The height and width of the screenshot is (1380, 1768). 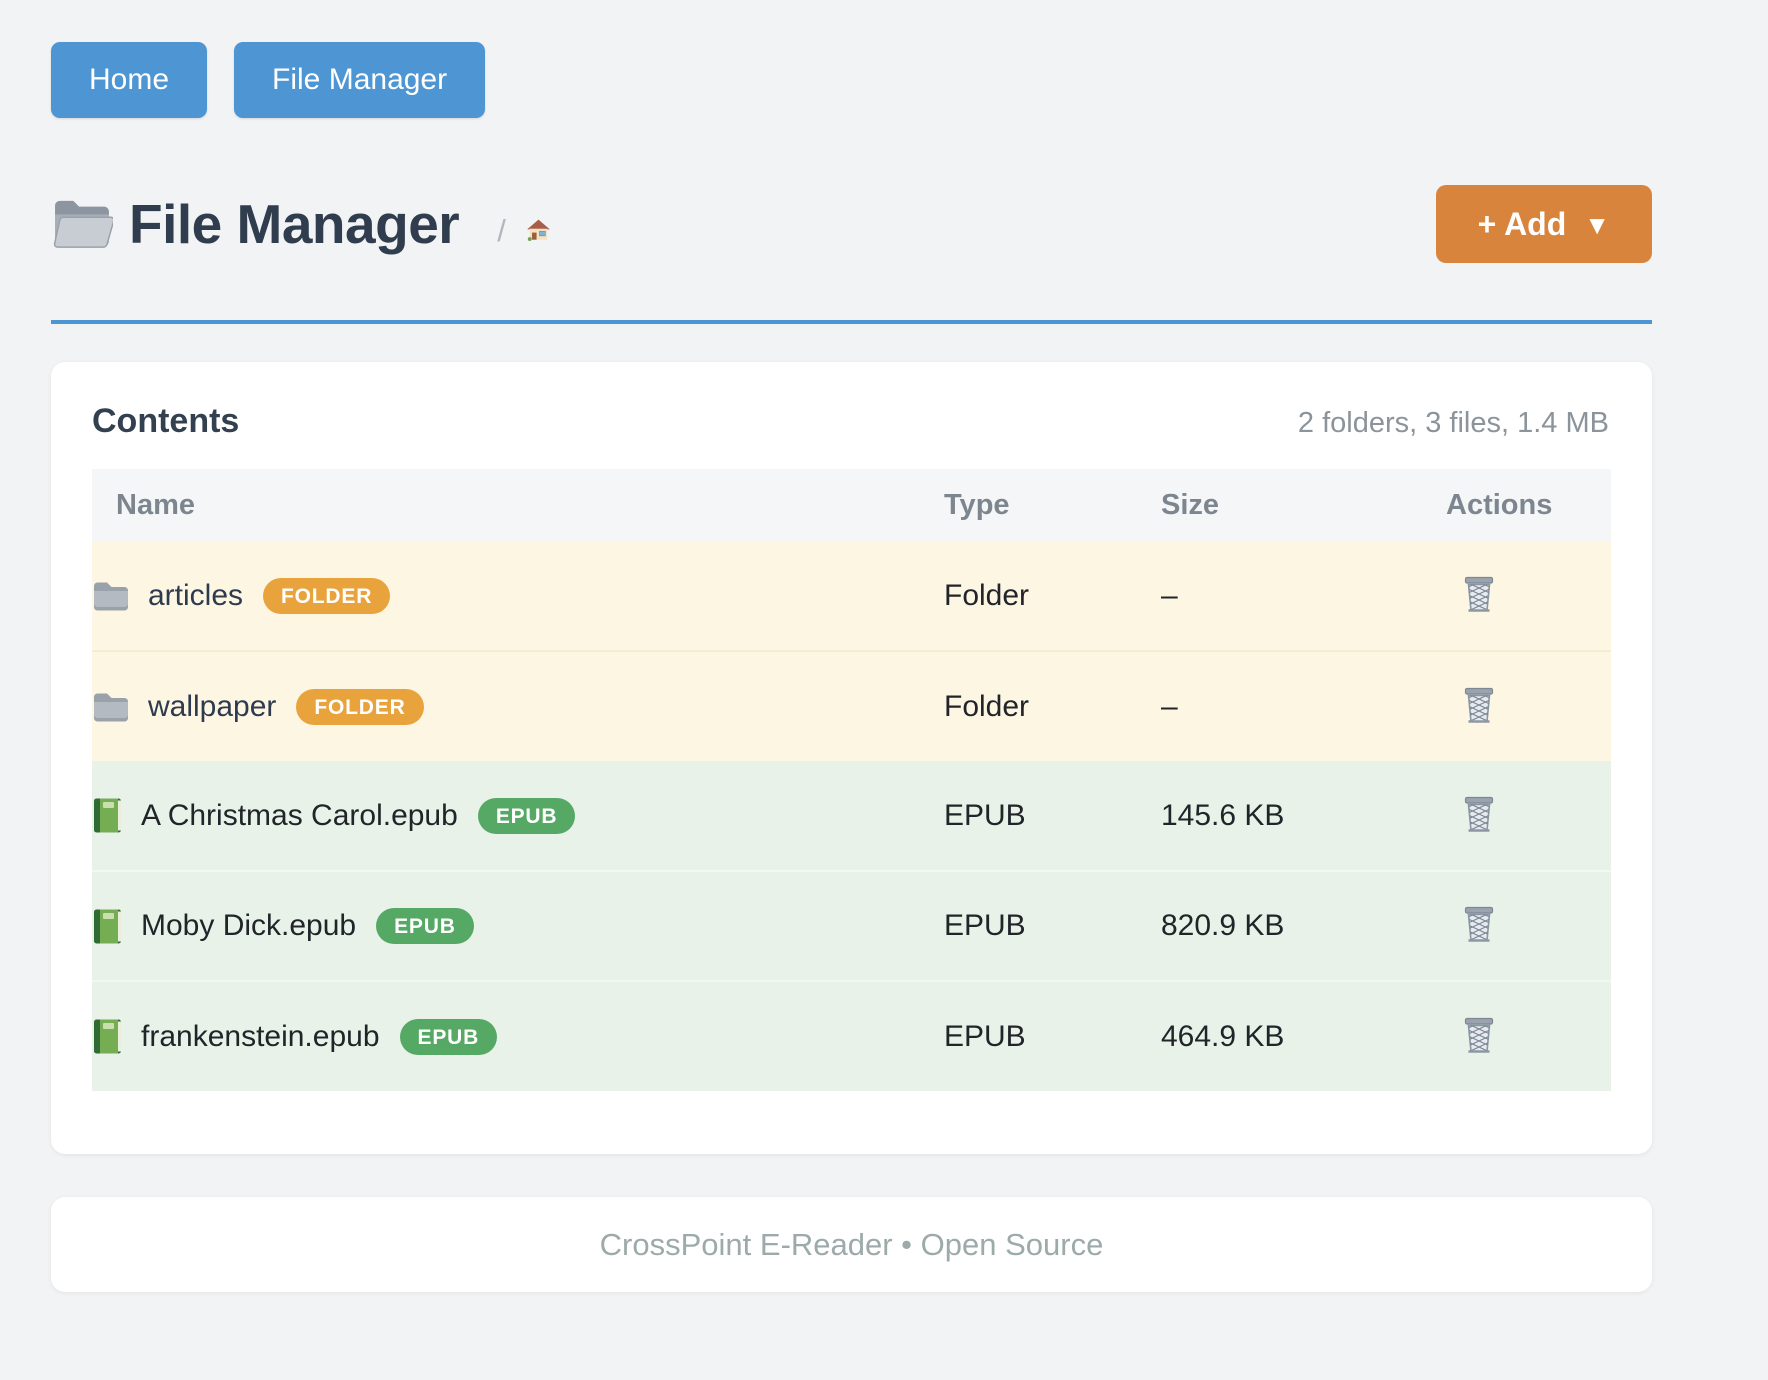 I want to click on table-header-row: Name Type Size Actions, so click(x=851, y=505).